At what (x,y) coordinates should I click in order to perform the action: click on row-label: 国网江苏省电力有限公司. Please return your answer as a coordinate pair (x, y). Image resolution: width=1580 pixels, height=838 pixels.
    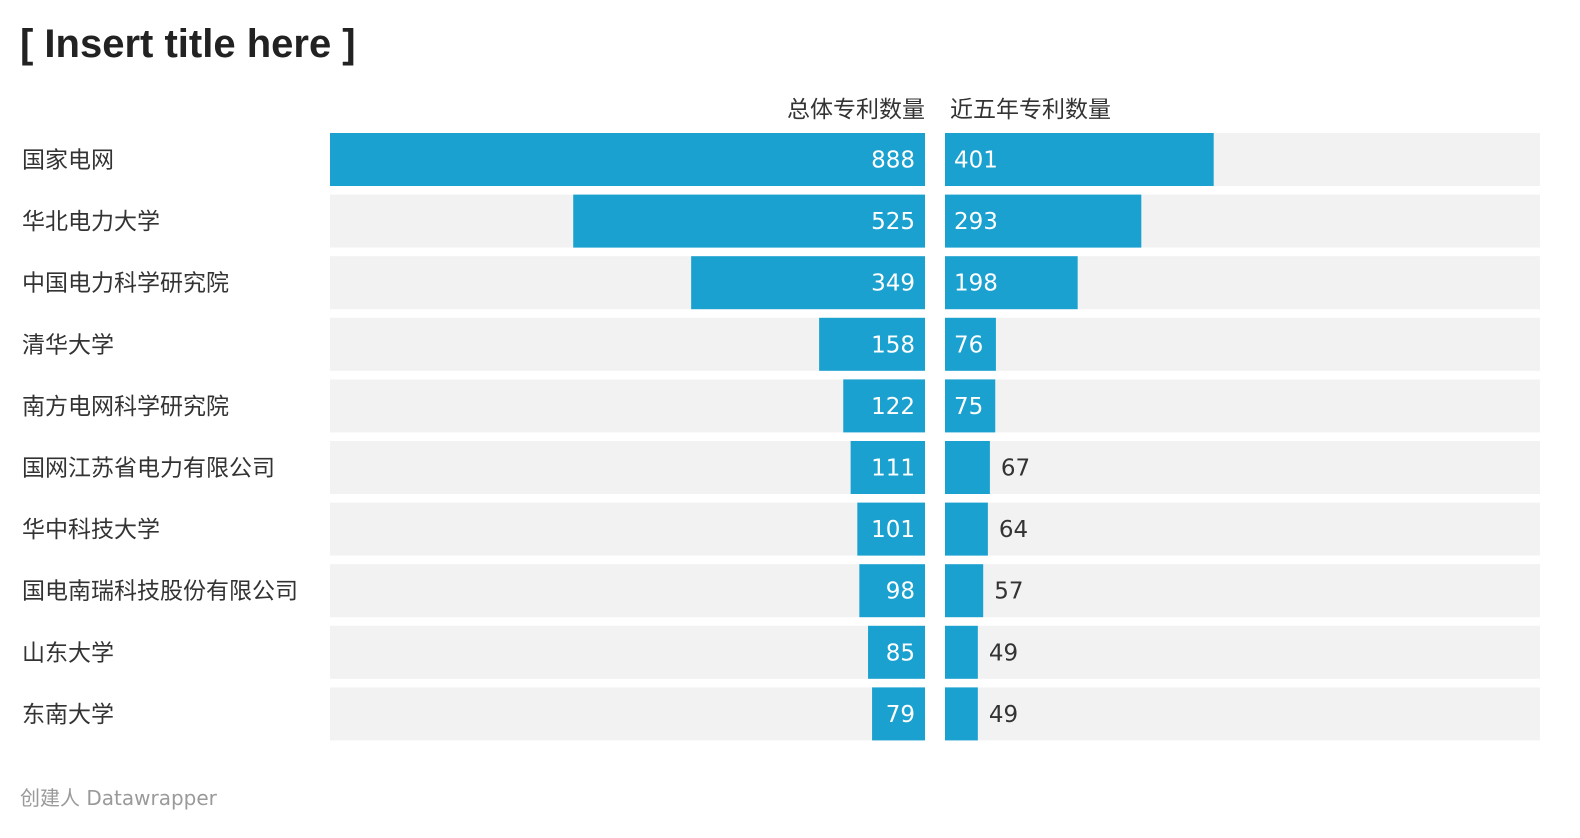
    Looking at the image, I should click on (148, 469).